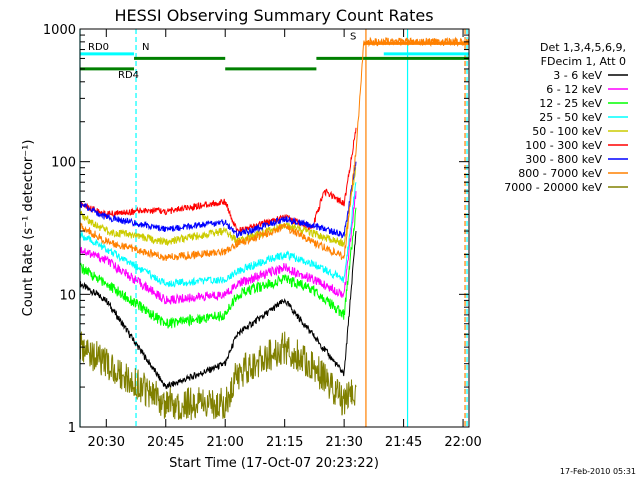 This screenshot has height=480, width=640. I want to click on legend-label: 50 - 100 keV, so click(567, 131).